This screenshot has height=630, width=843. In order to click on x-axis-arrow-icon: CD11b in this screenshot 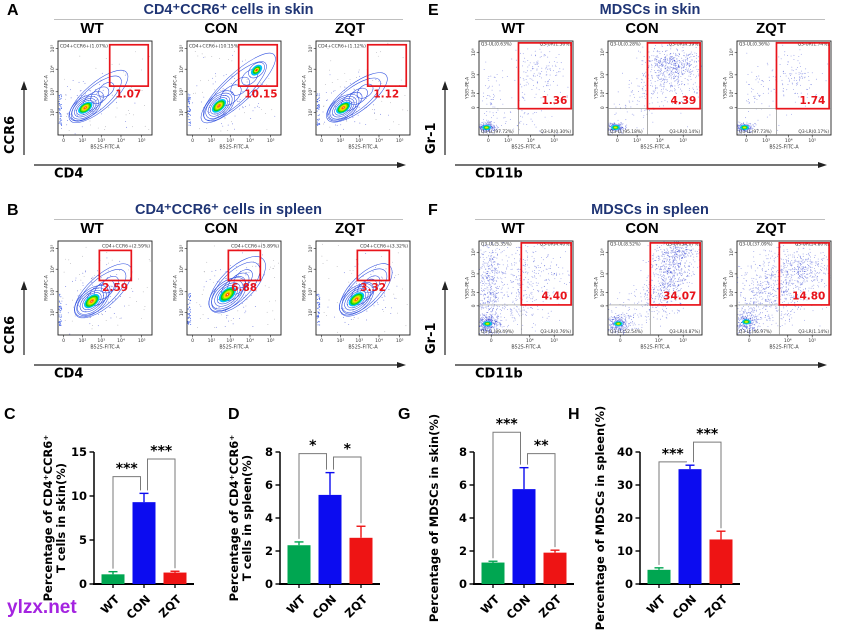, I will do `click(641, 370)`.